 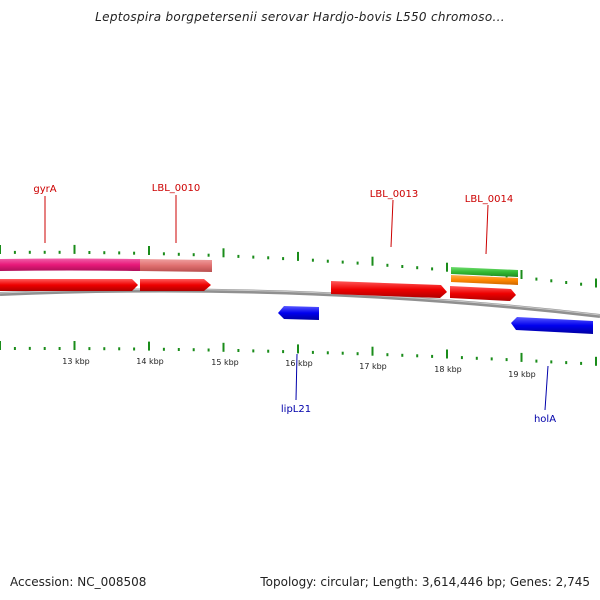 What do you see at coordinates (552, 325) in the screenshot?
I see `cds-arrow-holA` at bounding box center [552, 325].